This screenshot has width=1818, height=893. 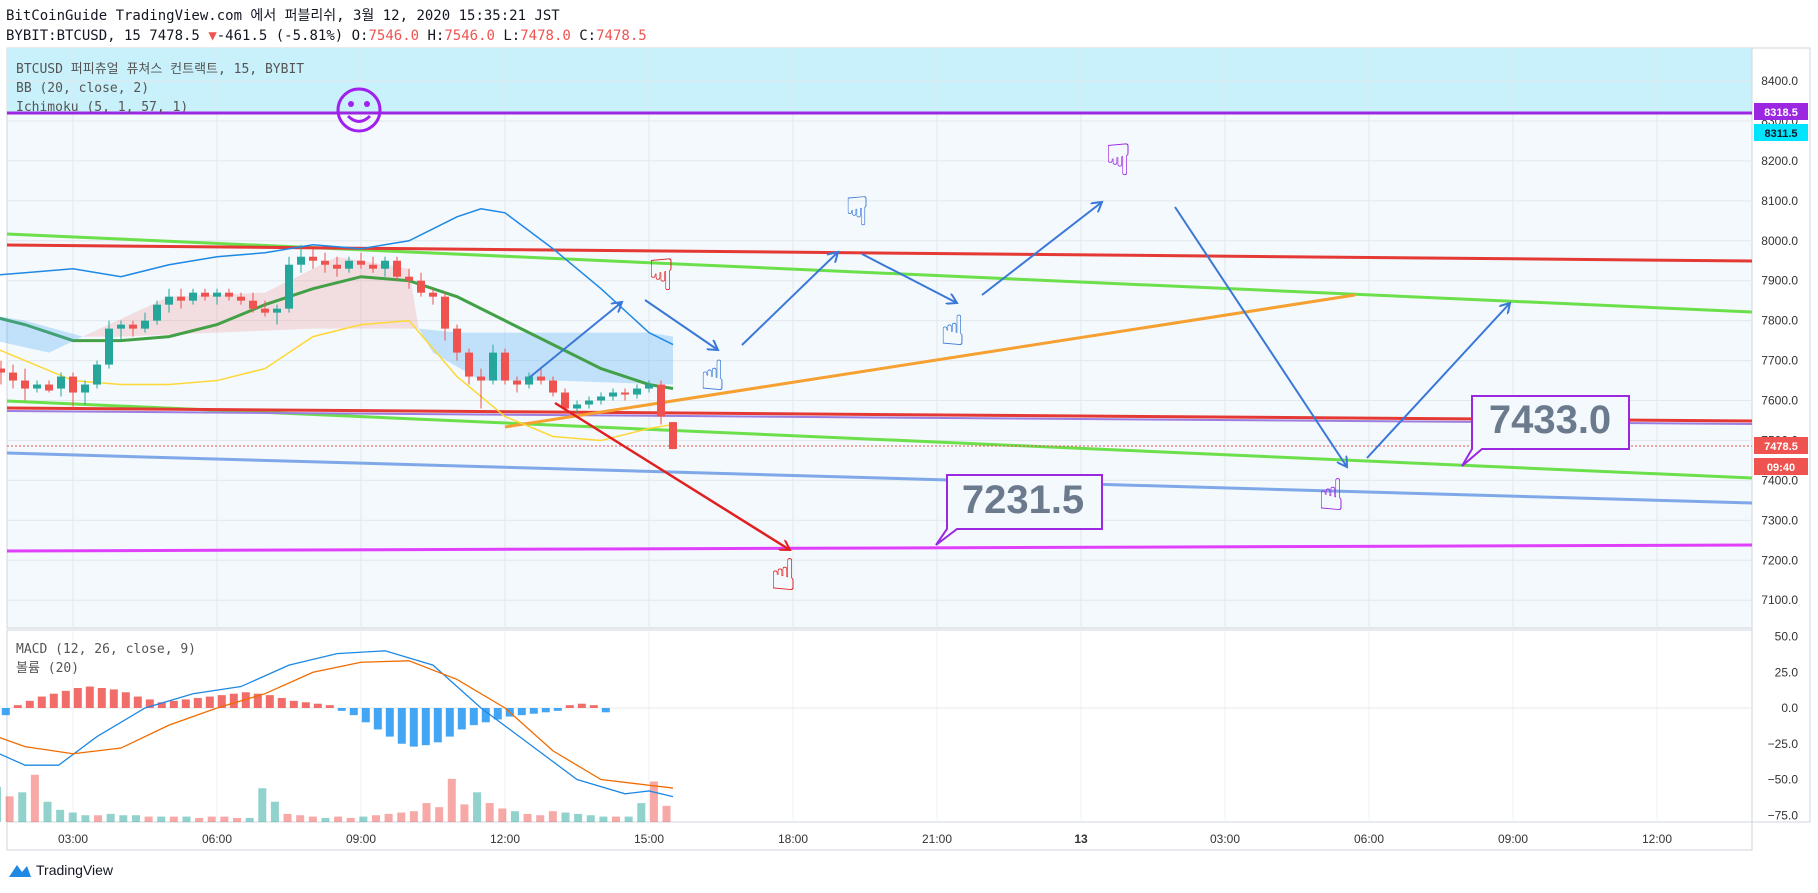 What do you see at coordinates (930, 361) in the screenshot?
I see `trend-line-orange` at bounding box center [930, 361].